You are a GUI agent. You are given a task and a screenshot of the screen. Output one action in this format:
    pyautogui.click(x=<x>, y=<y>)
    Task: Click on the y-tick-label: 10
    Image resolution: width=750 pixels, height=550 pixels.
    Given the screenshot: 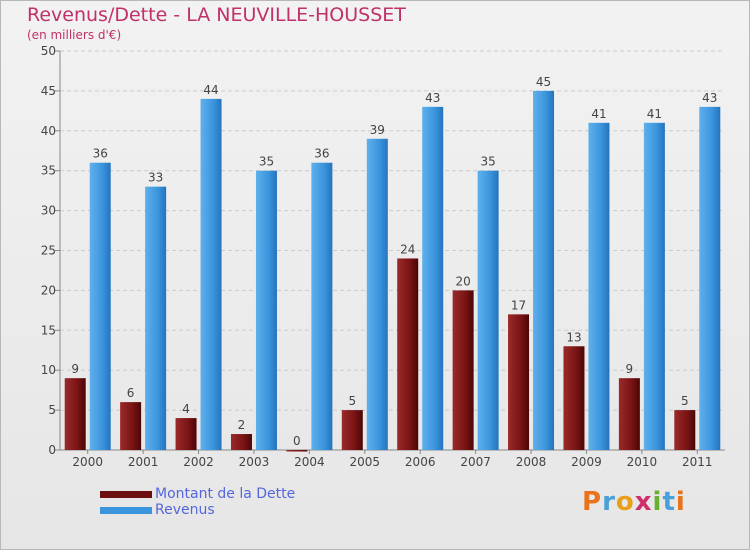 What is the action you would take?
    pyautogui.click(x=48, y=370)
    